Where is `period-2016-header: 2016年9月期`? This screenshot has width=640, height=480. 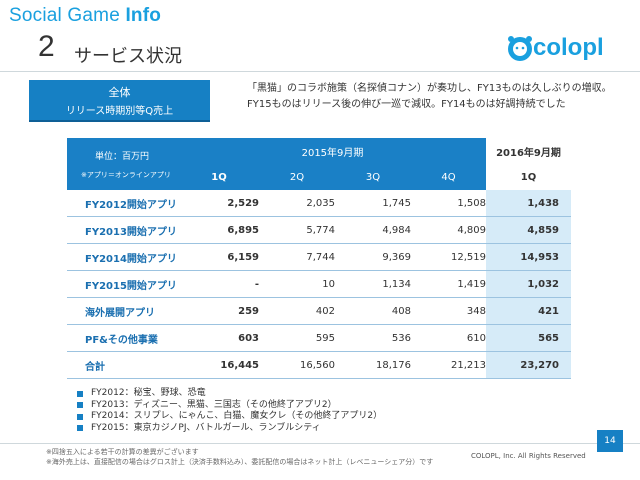
period-2016-header: 2016年9月期 is located at coordinates (528, 151).